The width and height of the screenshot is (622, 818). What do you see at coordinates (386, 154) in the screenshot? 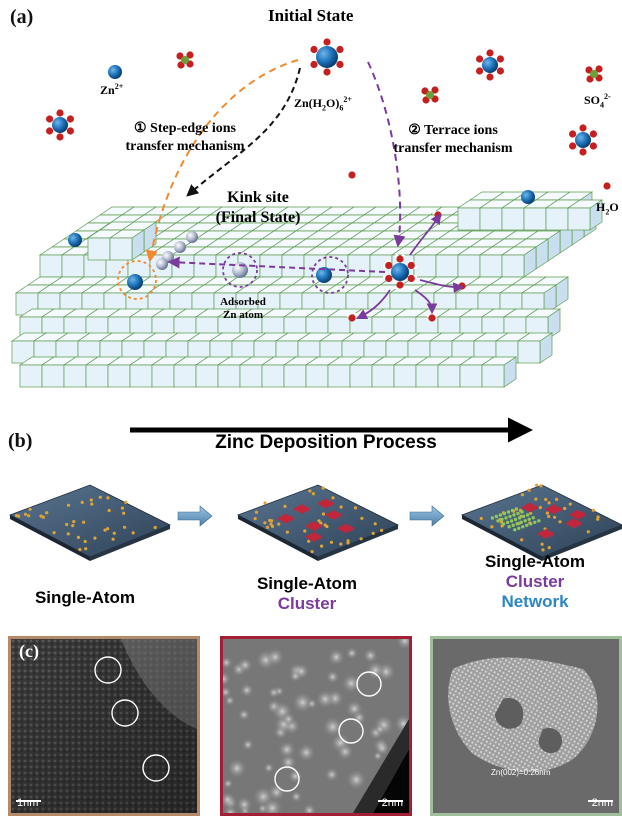
I see `terrace-path-arrow` at bounding box center [386, 154].